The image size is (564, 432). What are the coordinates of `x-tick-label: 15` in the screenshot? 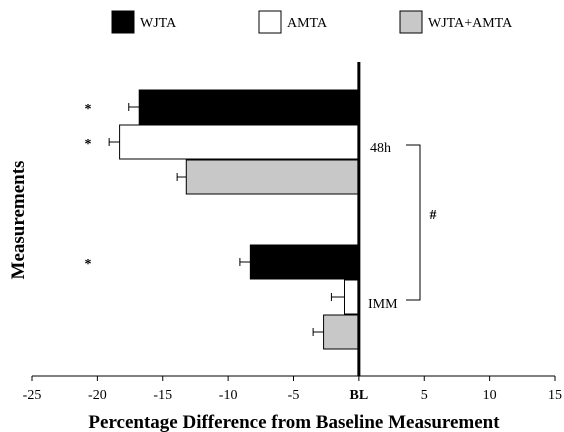 It's located at (555, 395).